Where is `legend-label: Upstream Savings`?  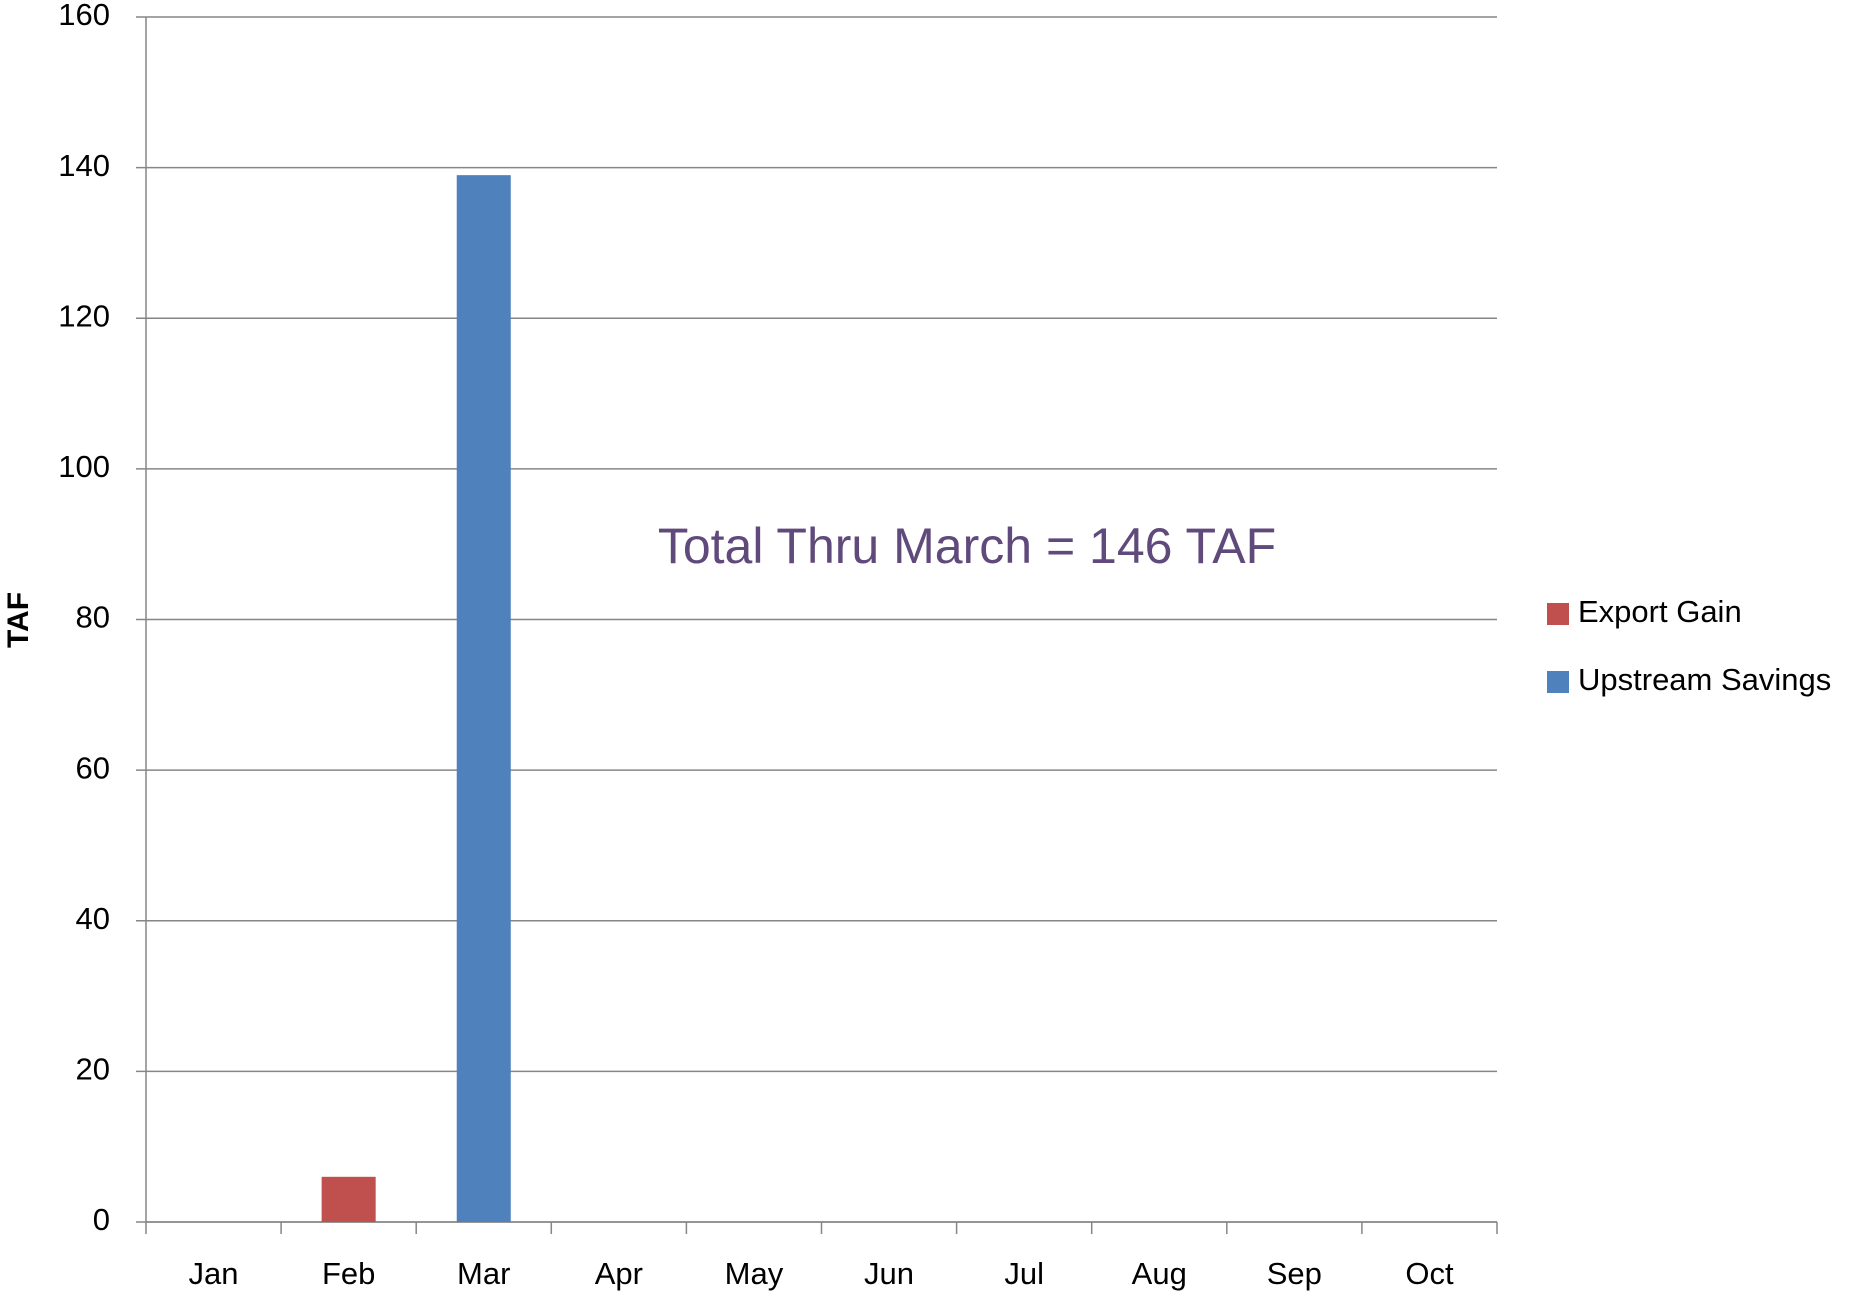
legend-label: Upstream Savings is located at coordinates (1704, 679).